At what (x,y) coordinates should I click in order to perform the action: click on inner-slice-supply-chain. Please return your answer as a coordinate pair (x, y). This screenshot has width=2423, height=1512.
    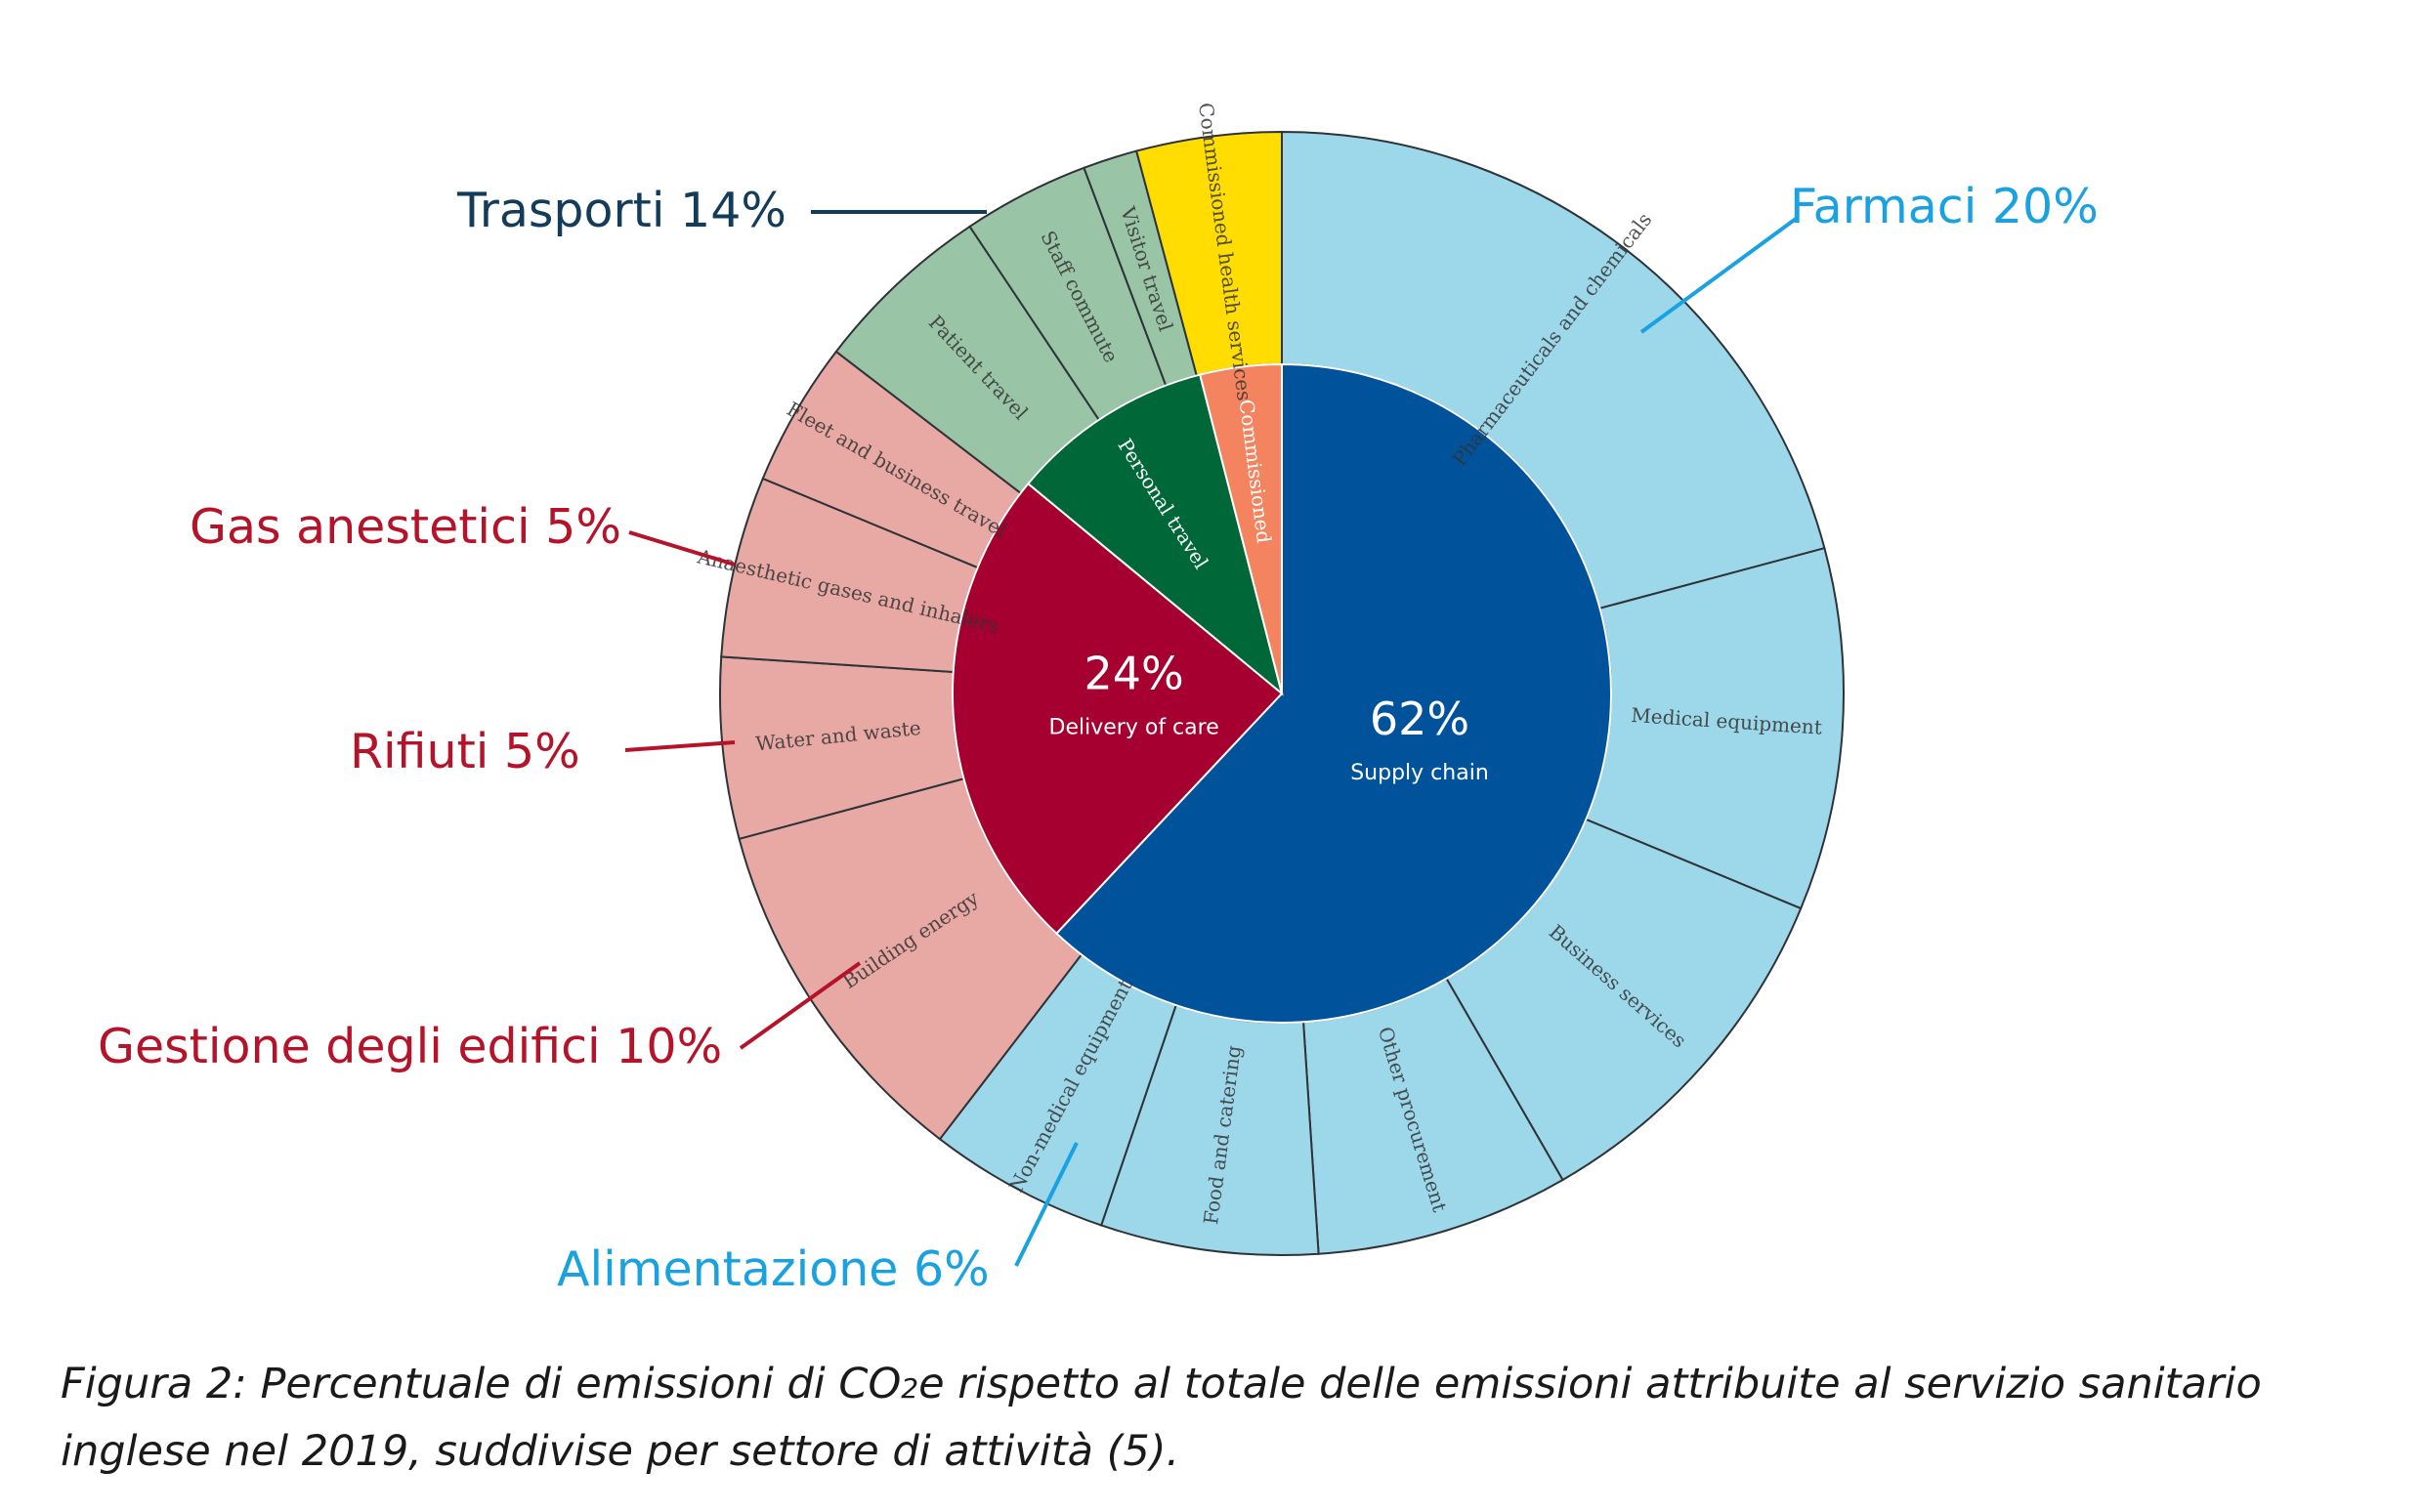
    Looking at the image, I should click on (1333, 693).